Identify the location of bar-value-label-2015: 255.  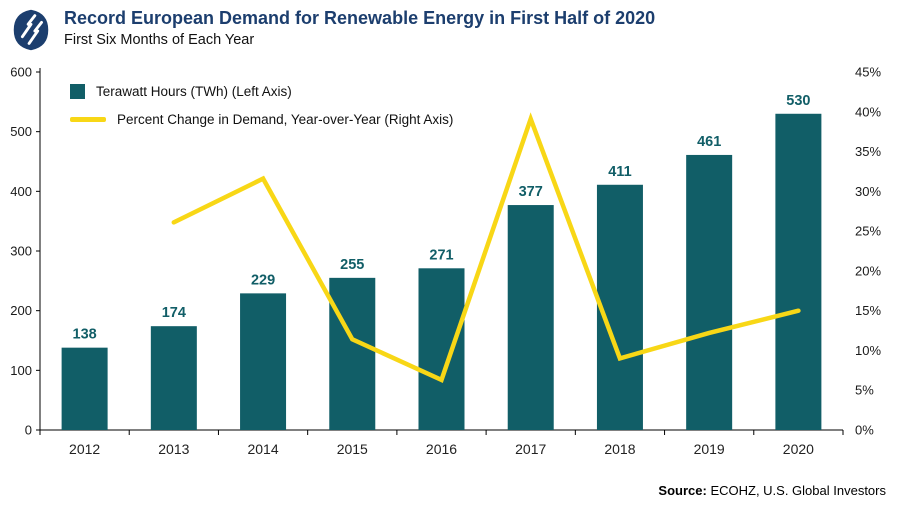
(352, 265).